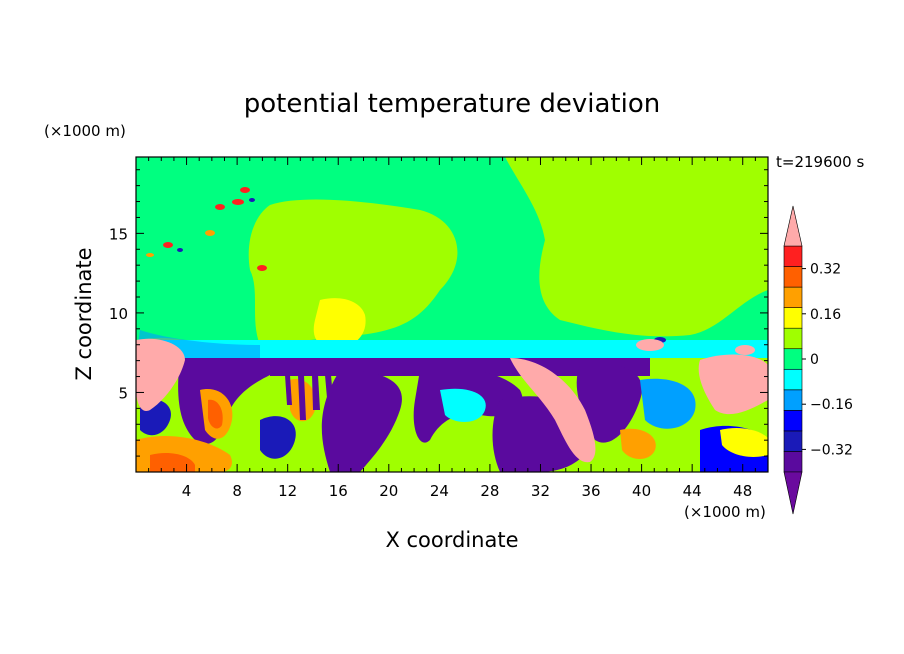  What do you see at coordinates (339, 323) in the screenshot?
I see `yellow-patch` at bounding box center [339, 323].